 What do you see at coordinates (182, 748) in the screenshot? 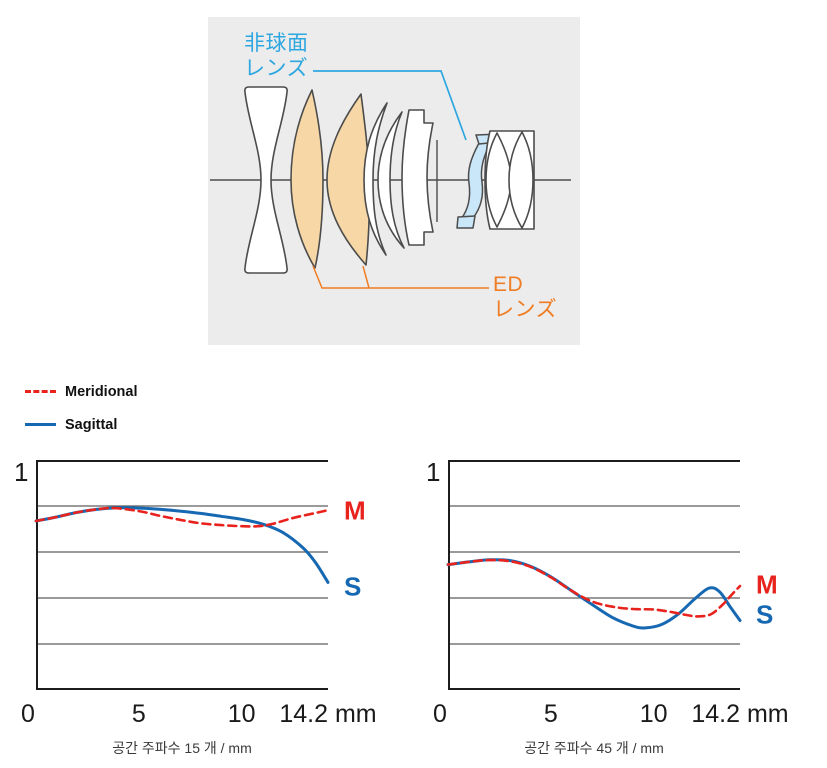
I see `chart-caption: 공간 주파수 15 개 / mm` at bounding box center [182, 748].